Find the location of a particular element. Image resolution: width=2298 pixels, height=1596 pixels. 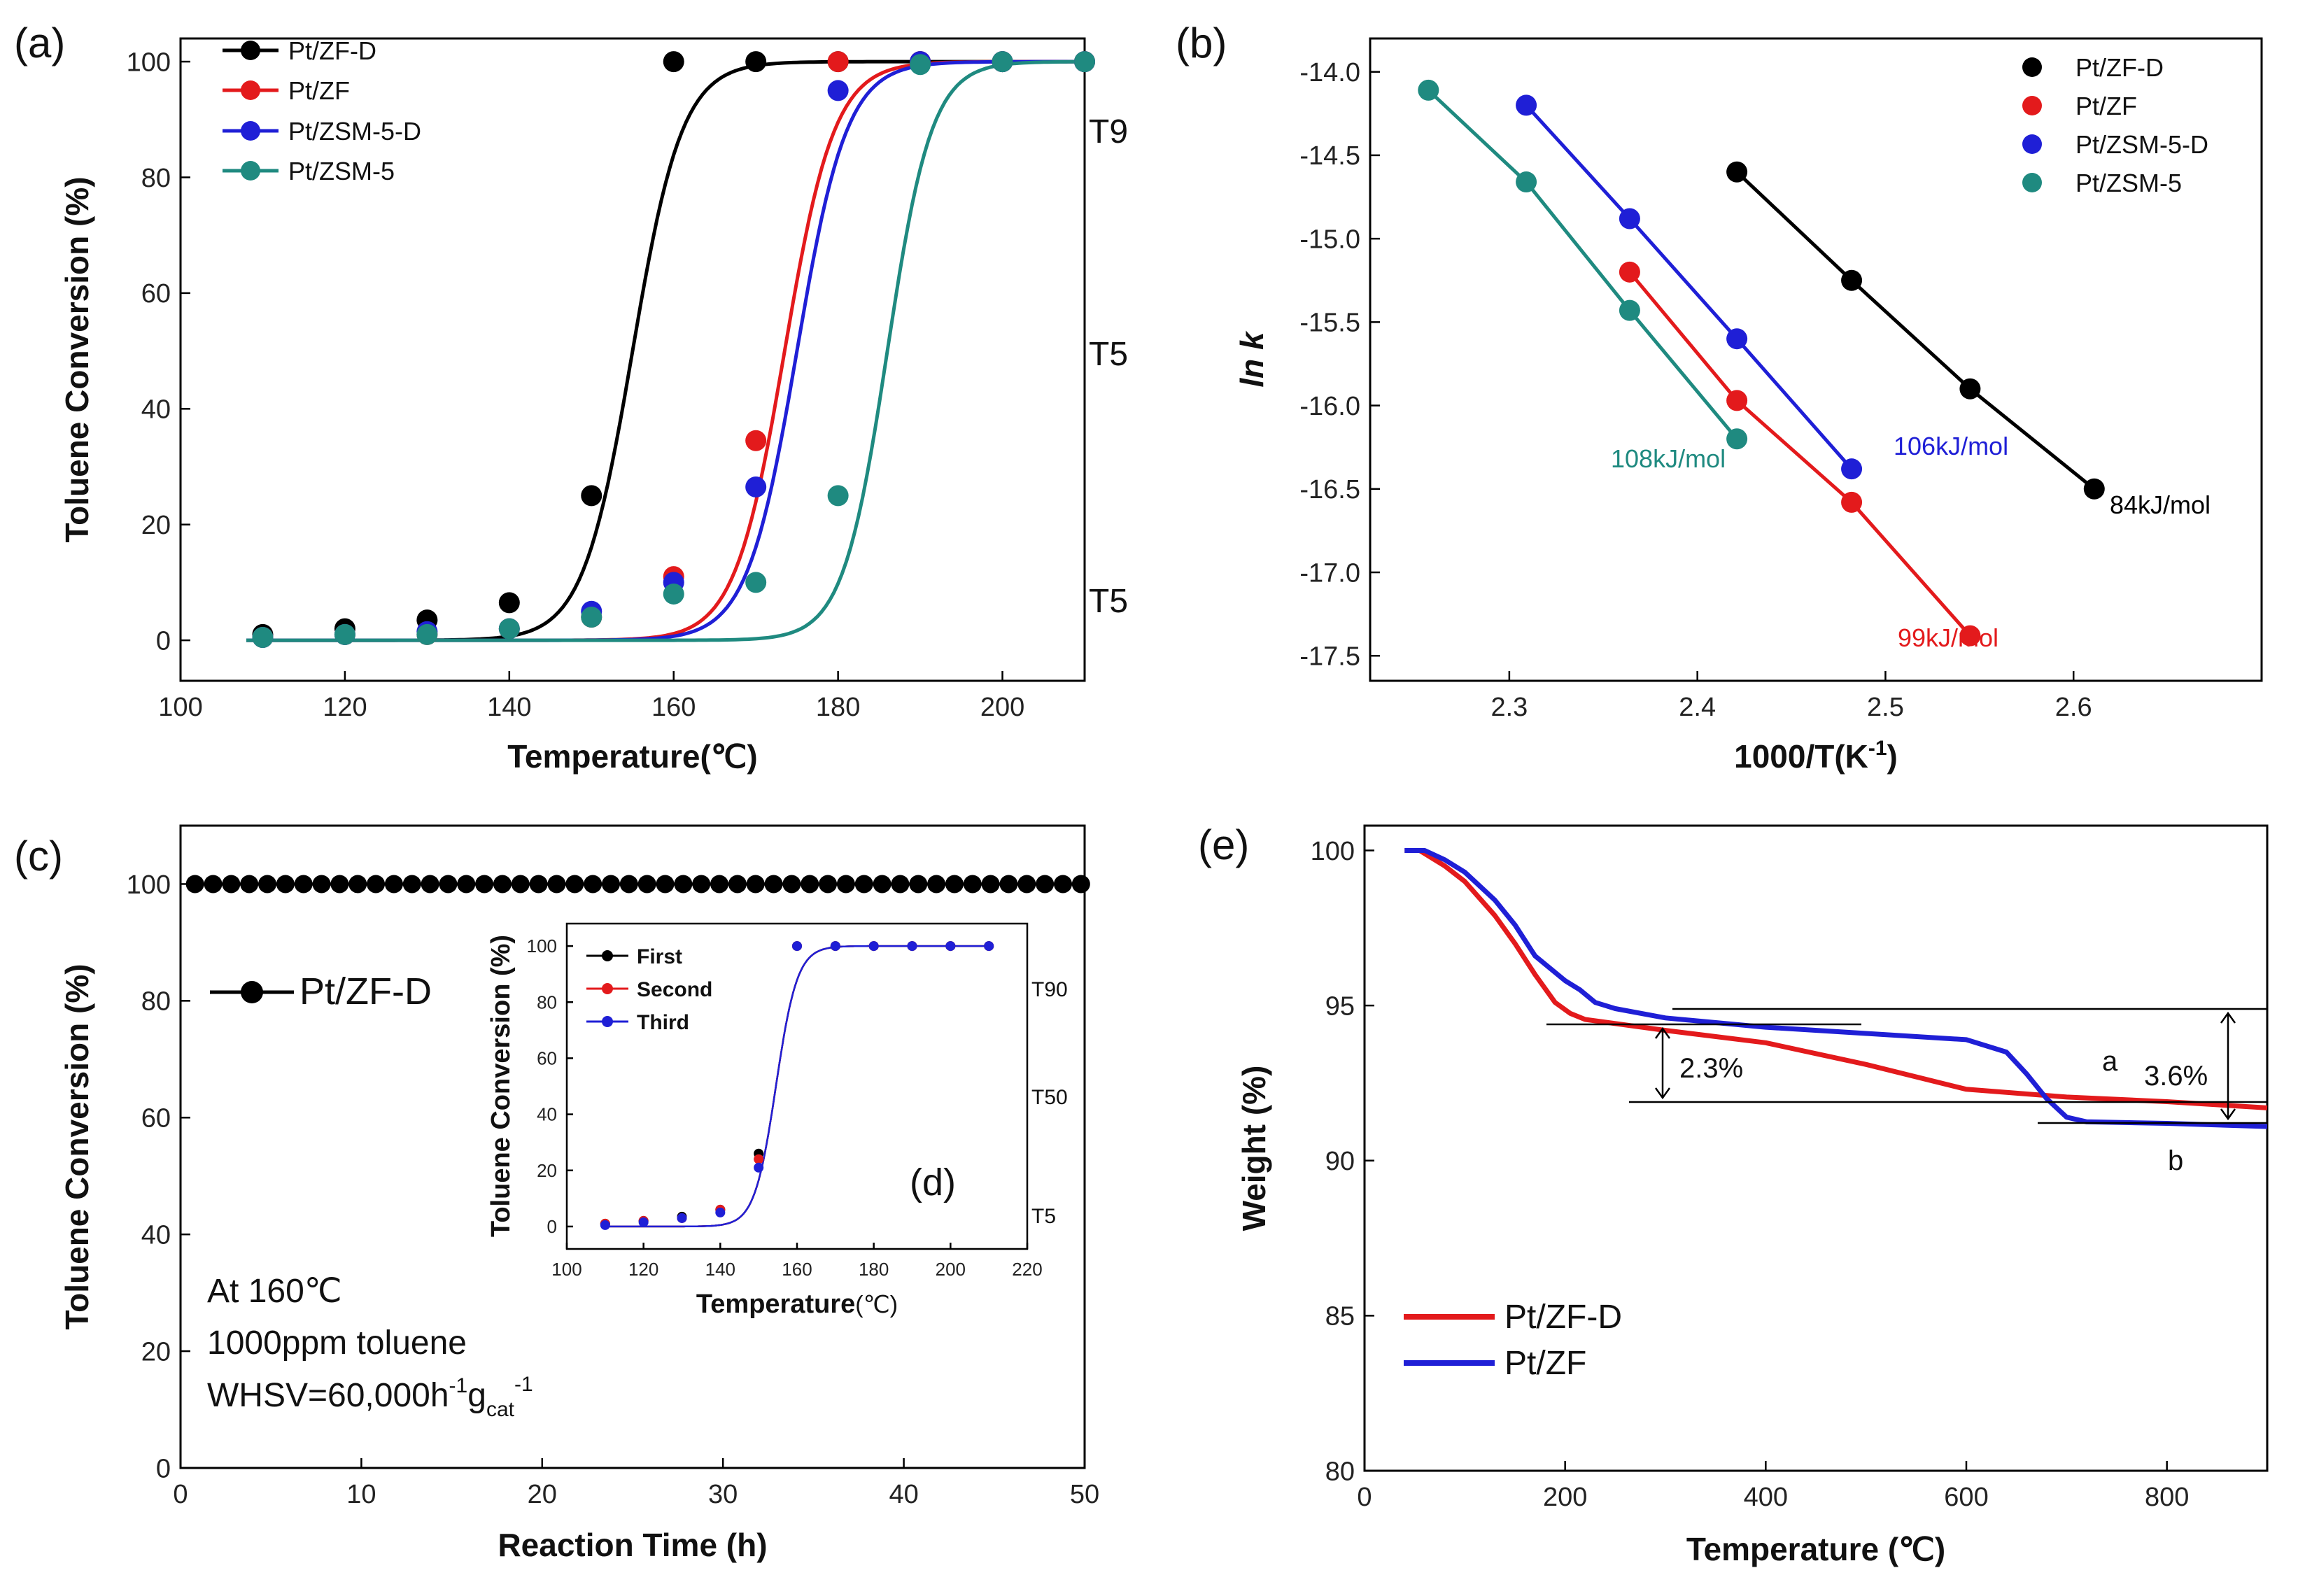

panel-b-x-axis-label-tail: ) is located at coordinates (1892, 756).